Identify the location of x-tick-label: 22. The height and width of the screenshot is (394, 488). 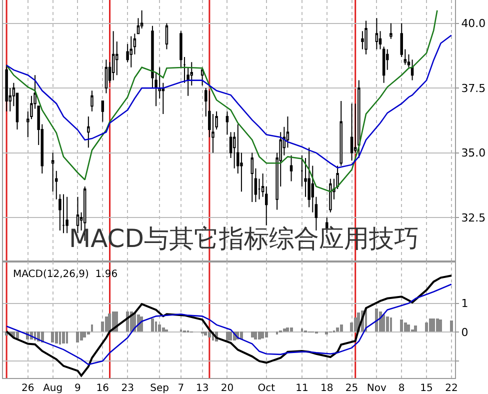
(451, 388).